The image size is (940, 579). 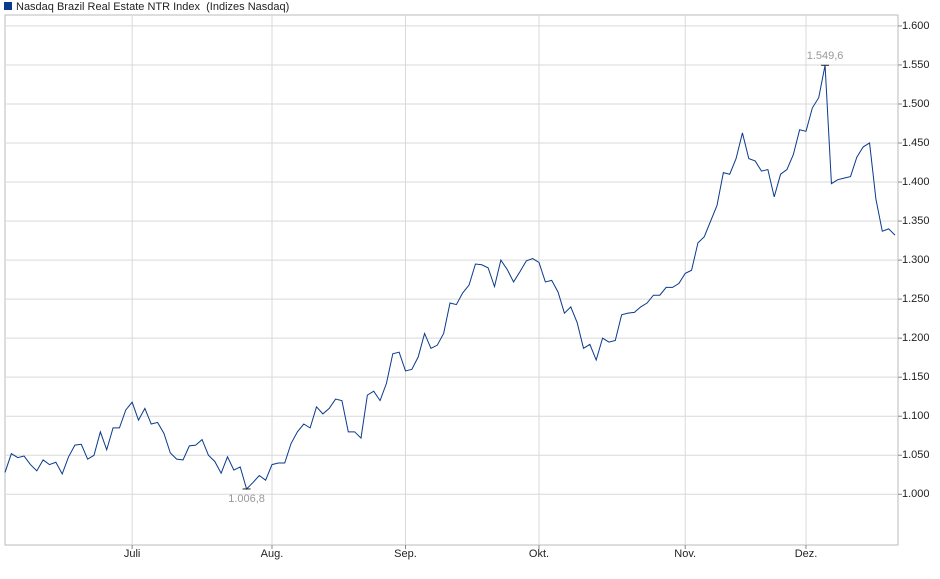 I want to click on y-tick-label: 1.600, so click(x=916, y=26).